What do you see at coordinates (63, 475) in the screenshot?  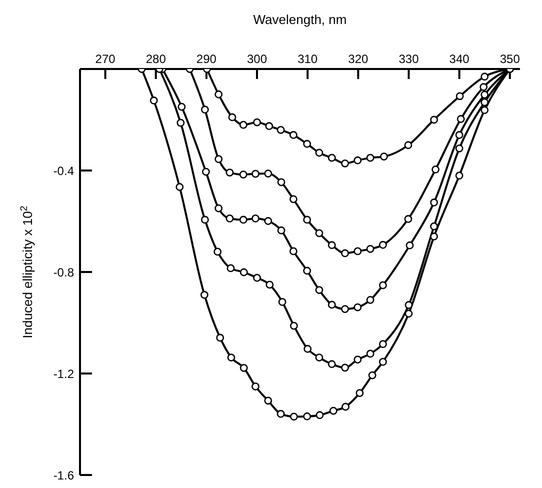 I see `y-tick-label: -1.6` at bounding box center [63, 475].